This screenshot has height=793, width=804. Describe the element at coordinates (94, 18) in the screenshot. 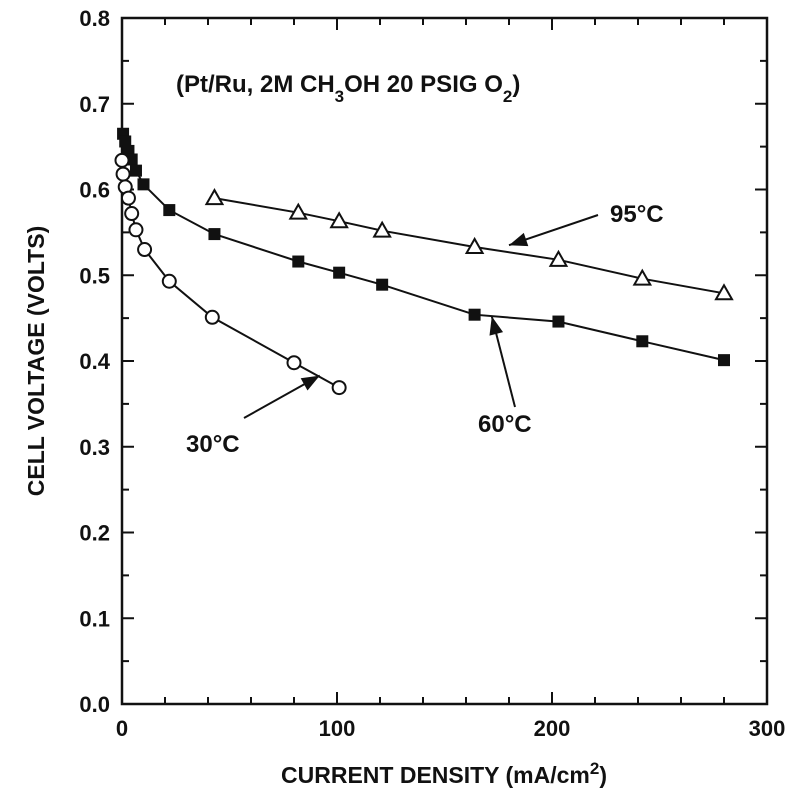

I see `y-tick-label: 0.8` at that location.